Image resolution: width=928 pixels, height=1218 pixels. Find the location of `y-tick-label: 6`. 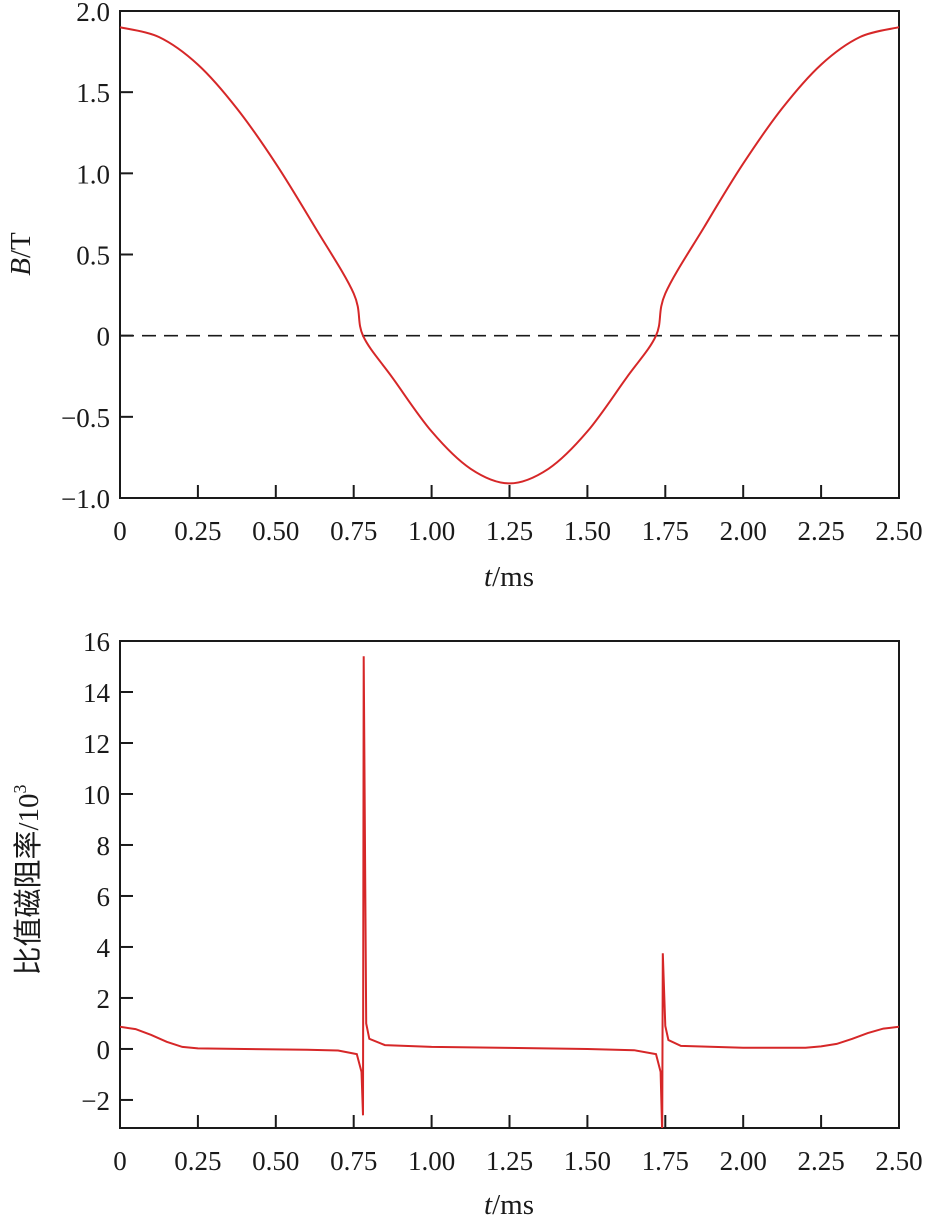

y-tick-label: 6 is located at coordinates (104, 897).